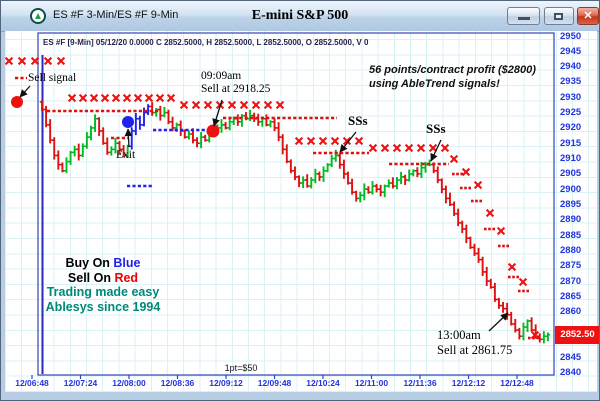 This screenshot has width=600, height=401. Describe the element at coordinates (169, 158) in the screenshot. I see `blue-stop-dots` at that location.